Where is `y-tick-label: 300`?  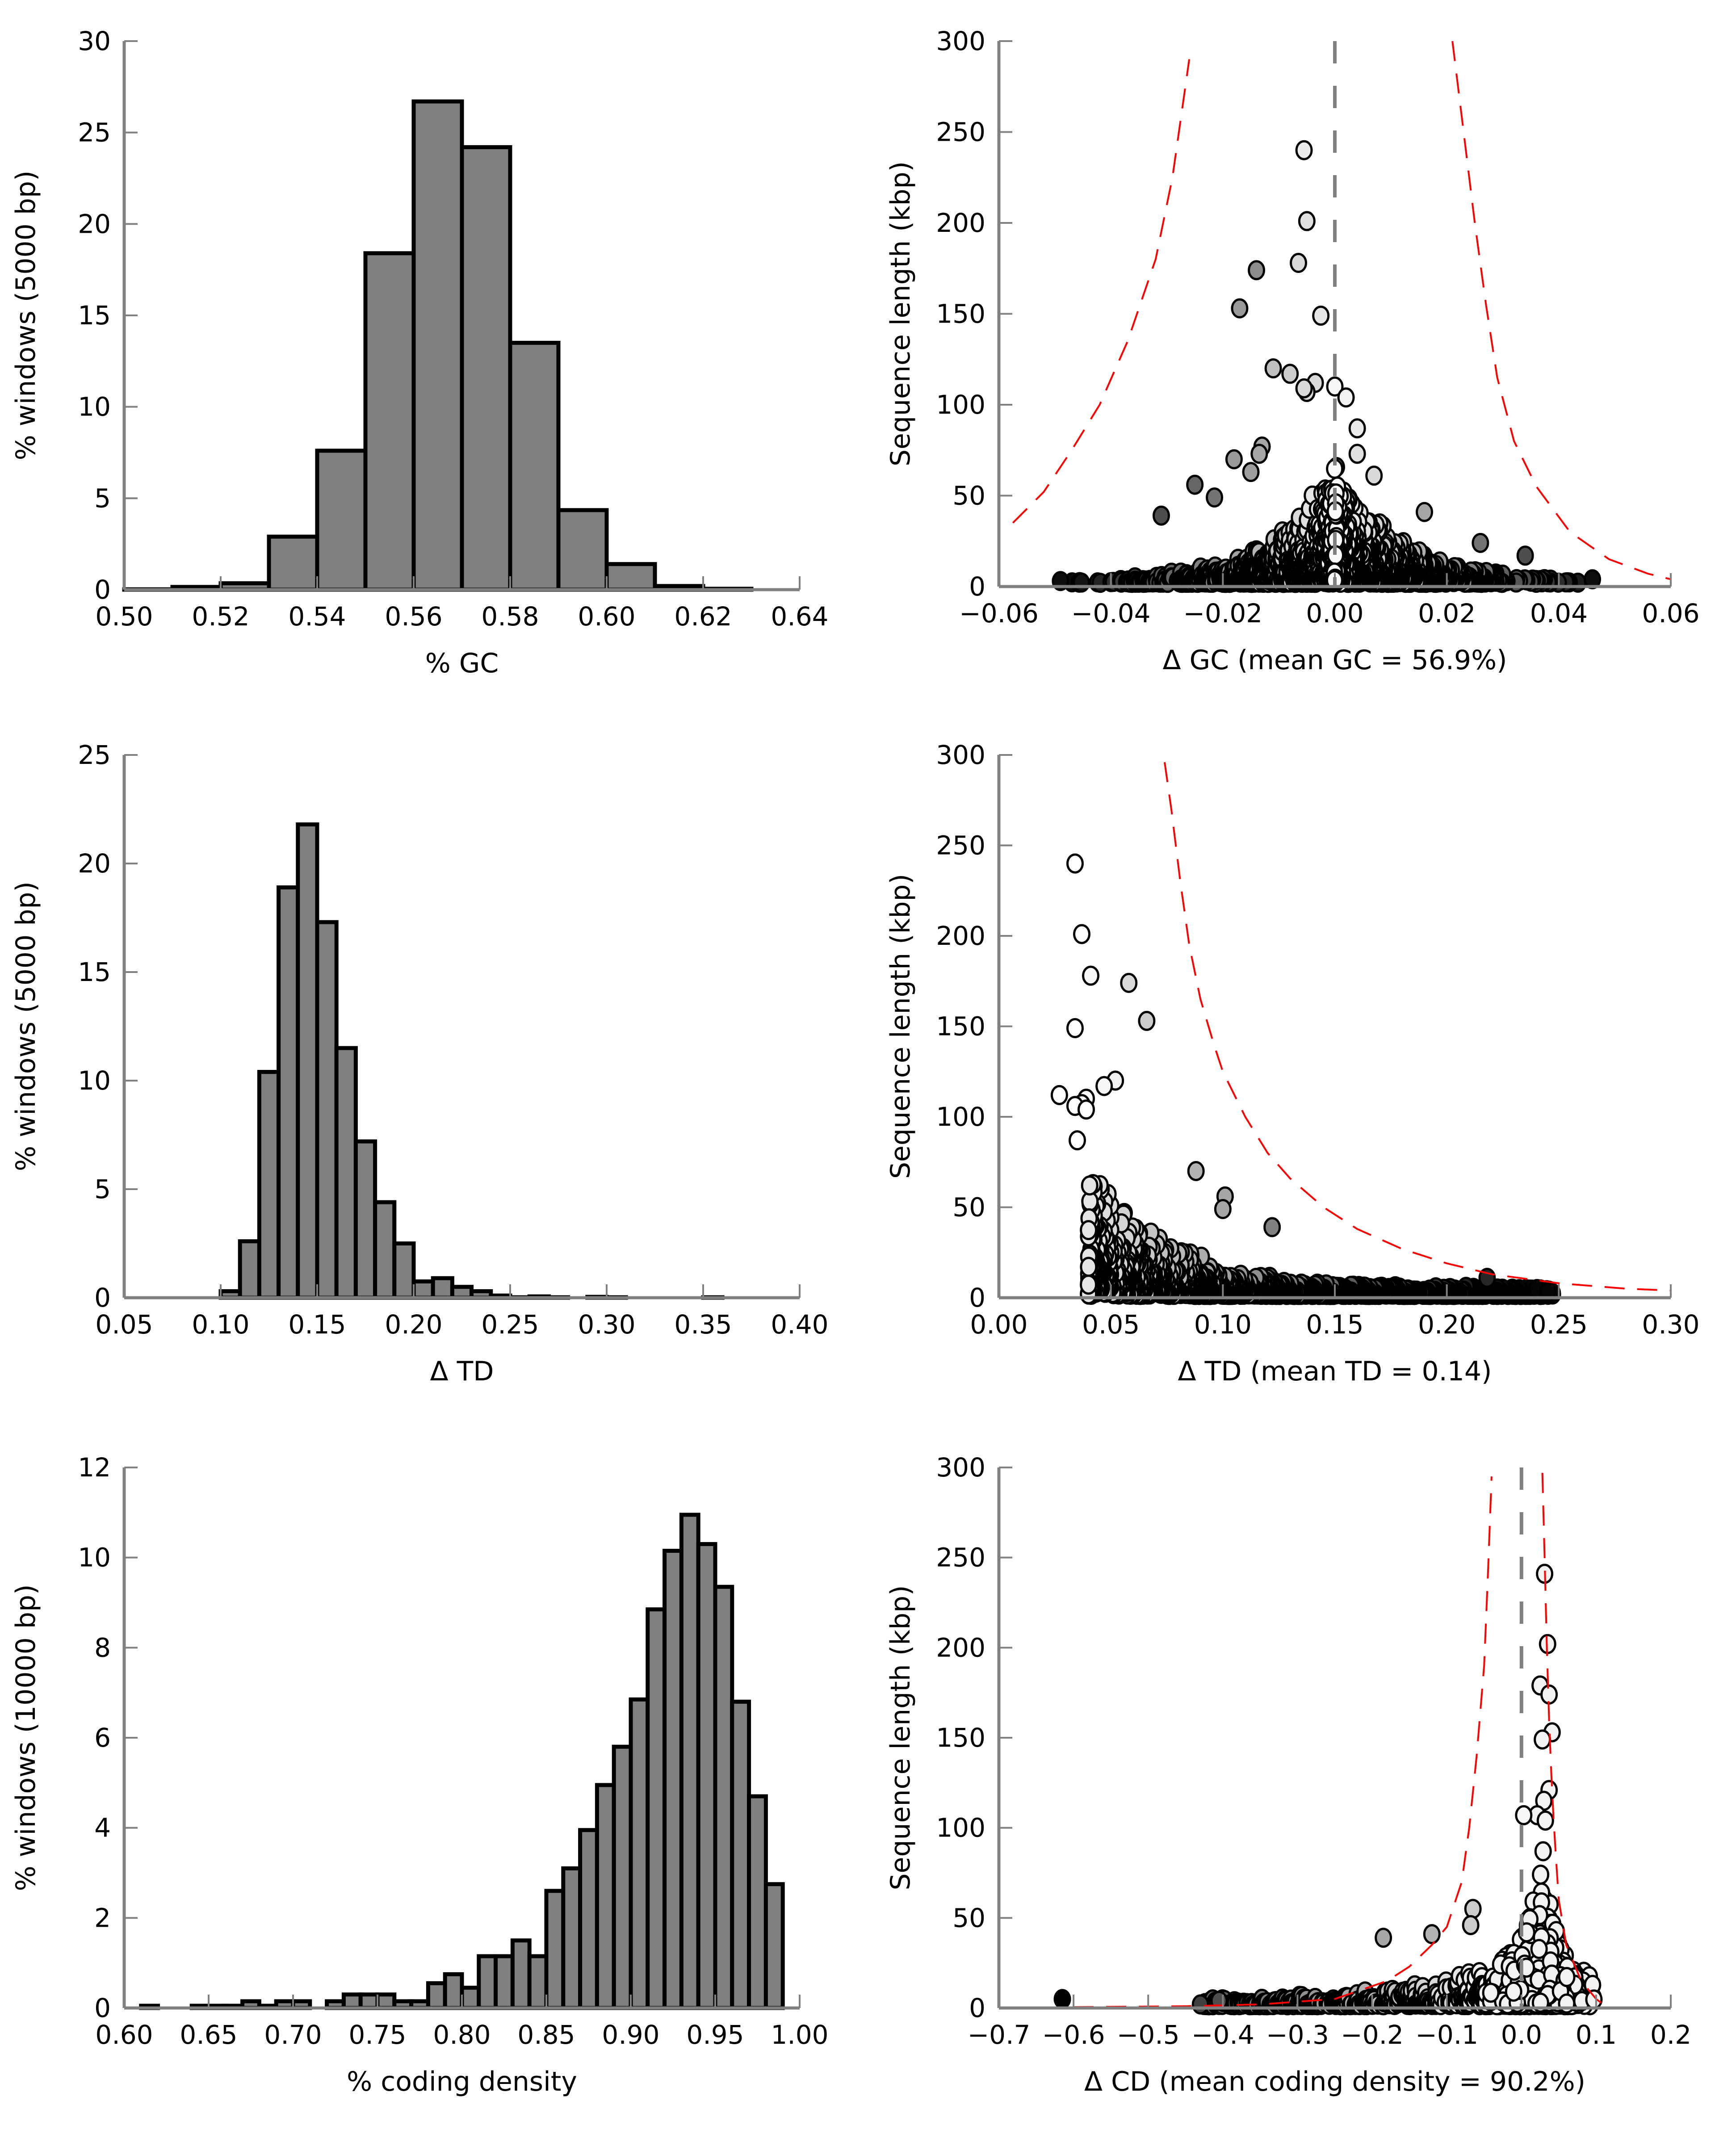
y-tick-label: 300 is located at coordinates (960, 41).